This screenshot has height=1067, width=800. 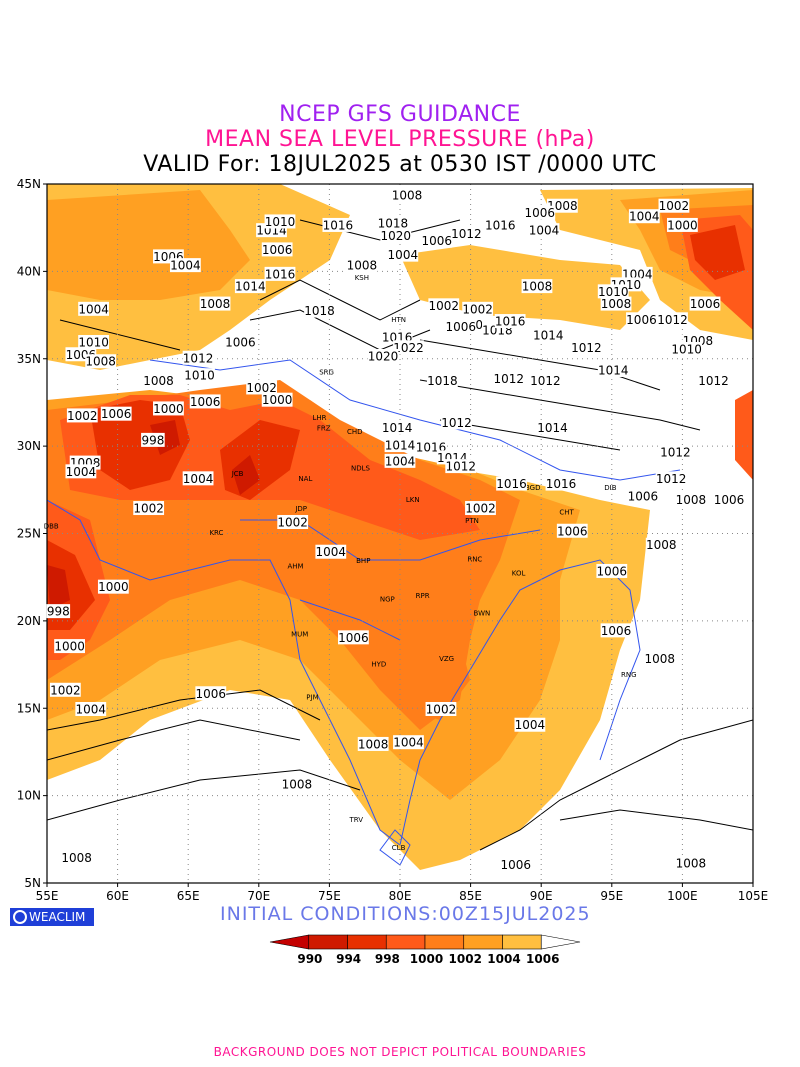 What do you see at coordinates (93, 342) in the screenshot?
I see `contour-label: 1010` at bounding box center [93, 342].